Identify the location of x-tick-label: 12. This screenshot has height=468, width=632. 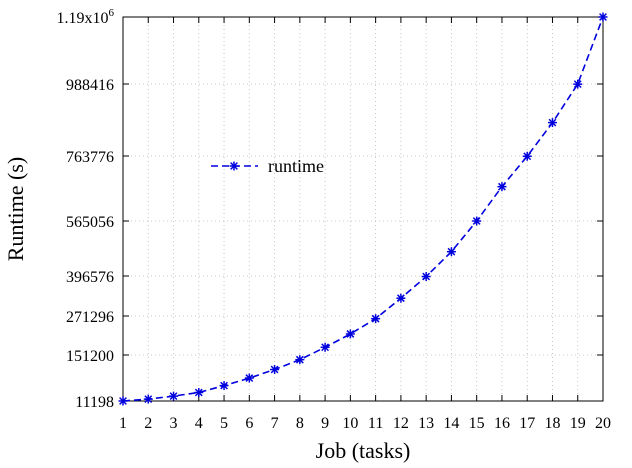
(401, 423).